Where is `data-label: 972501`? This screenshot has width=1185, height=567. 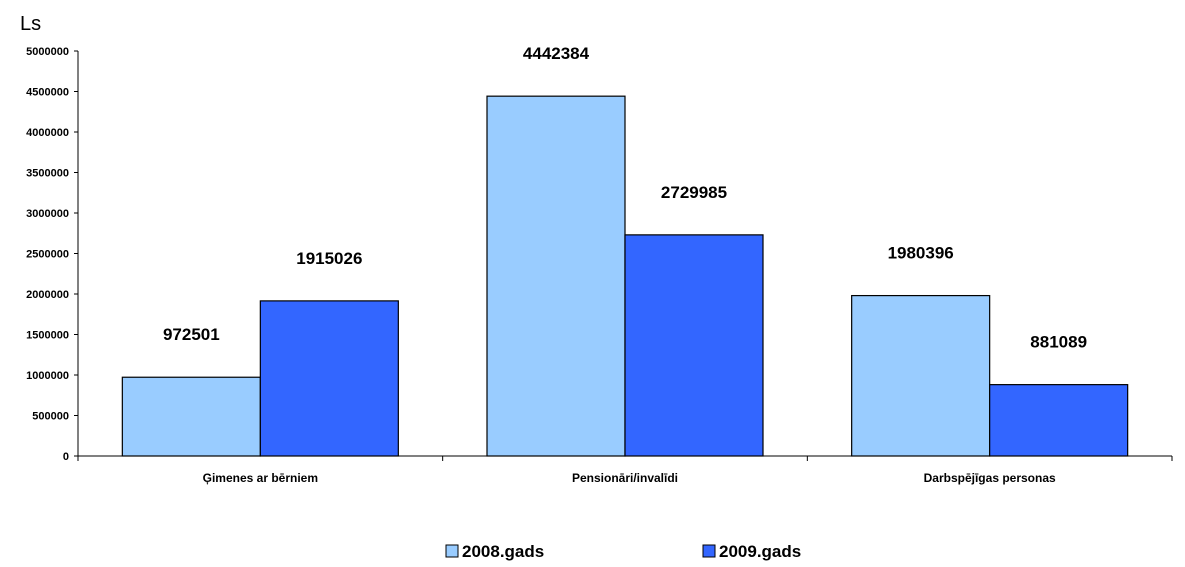 data-label: 972501 is located at coordinates (191, 334).